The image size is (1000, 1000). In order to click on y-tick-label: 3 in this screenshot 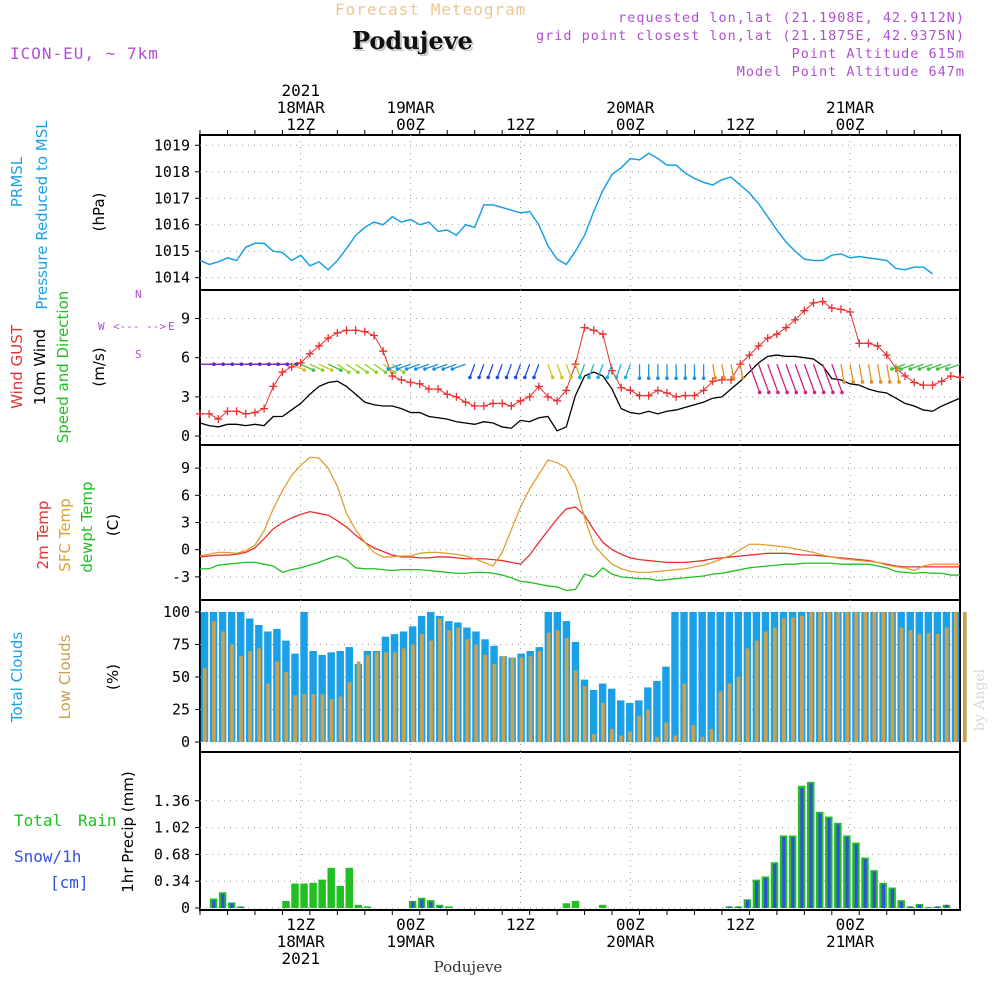, I will do `click(185, 523)`.